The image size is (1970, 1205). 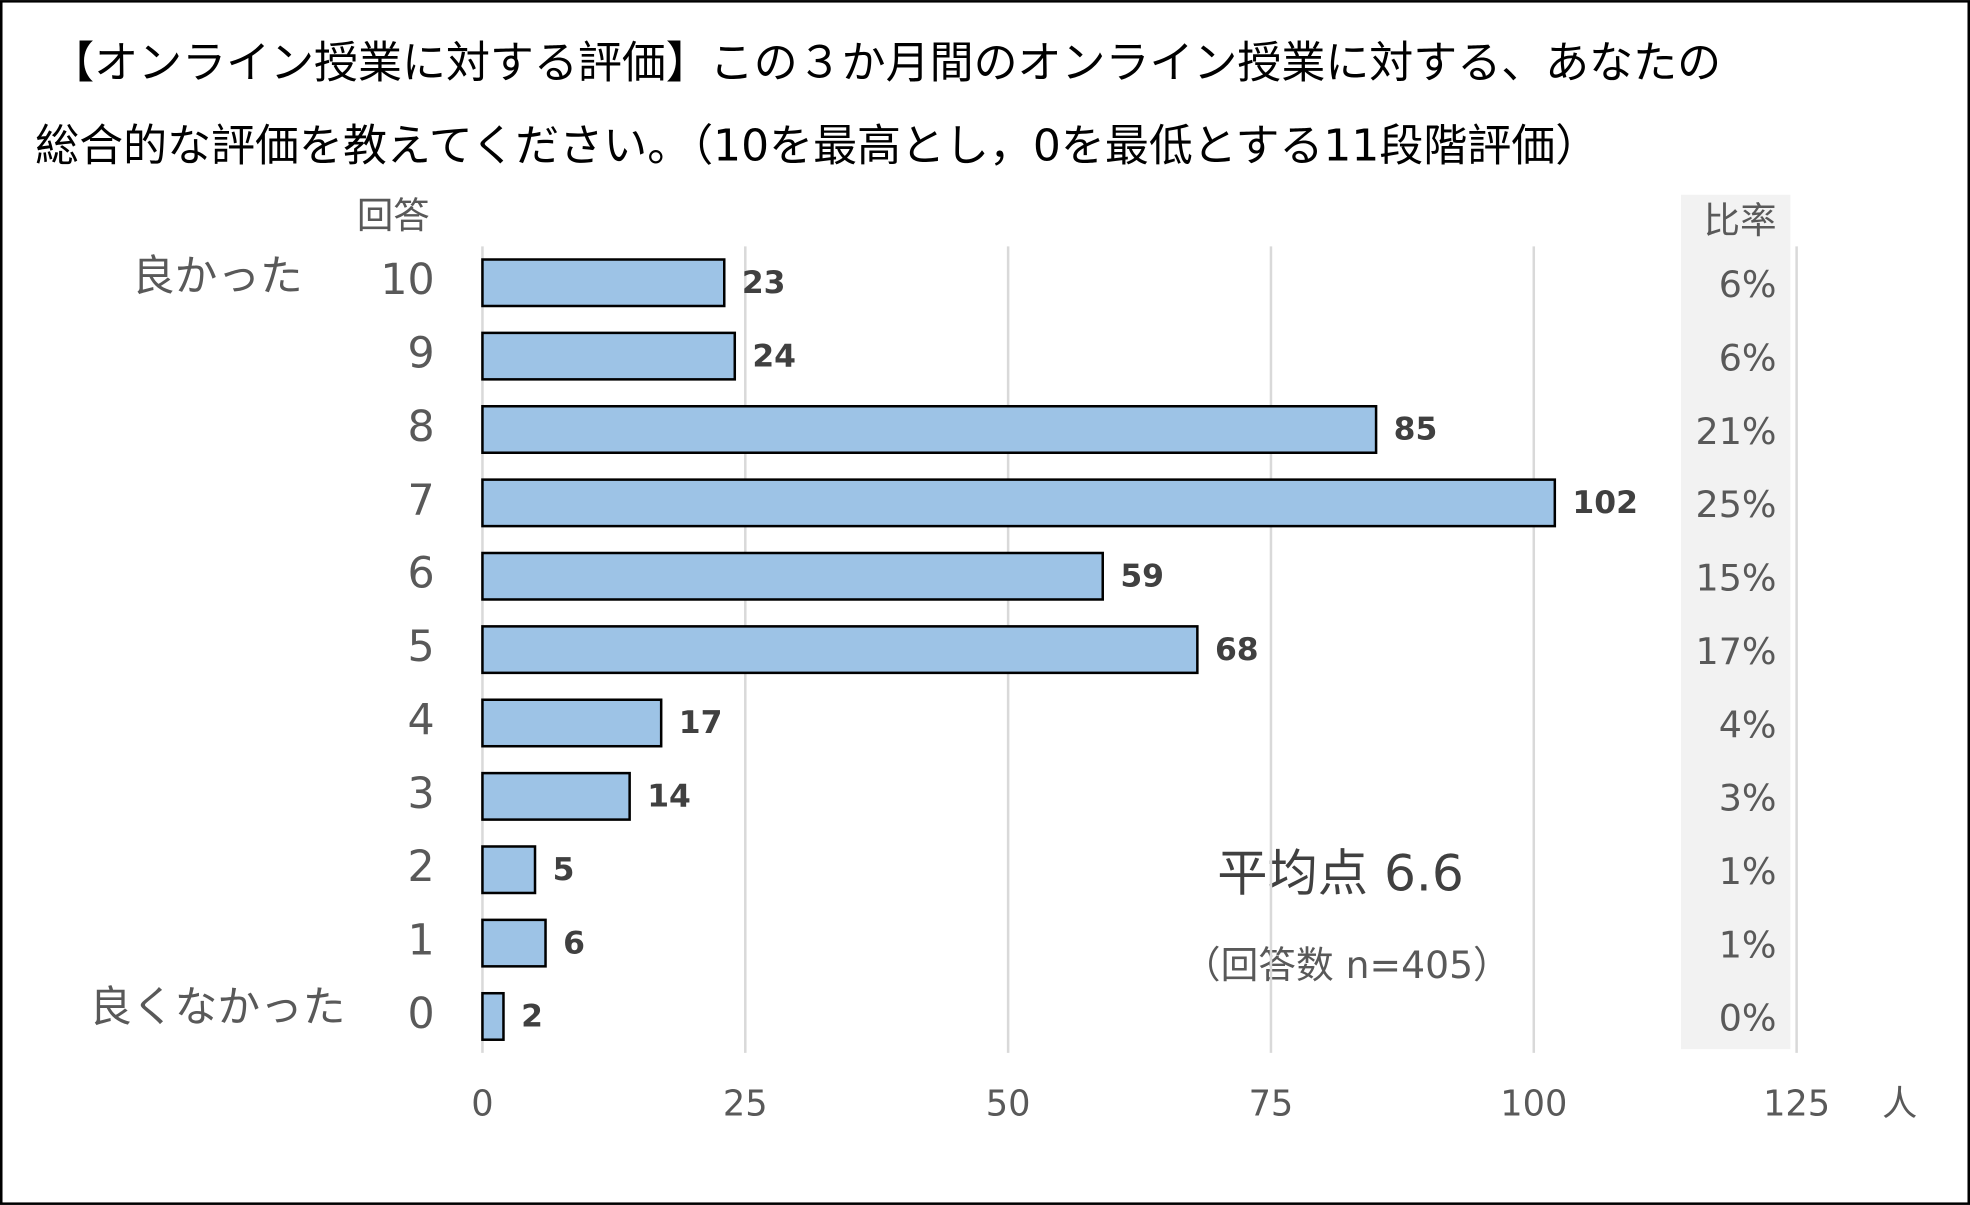 I want to click on annotation: 平均点 6.6, so click(x=1340, y=873).